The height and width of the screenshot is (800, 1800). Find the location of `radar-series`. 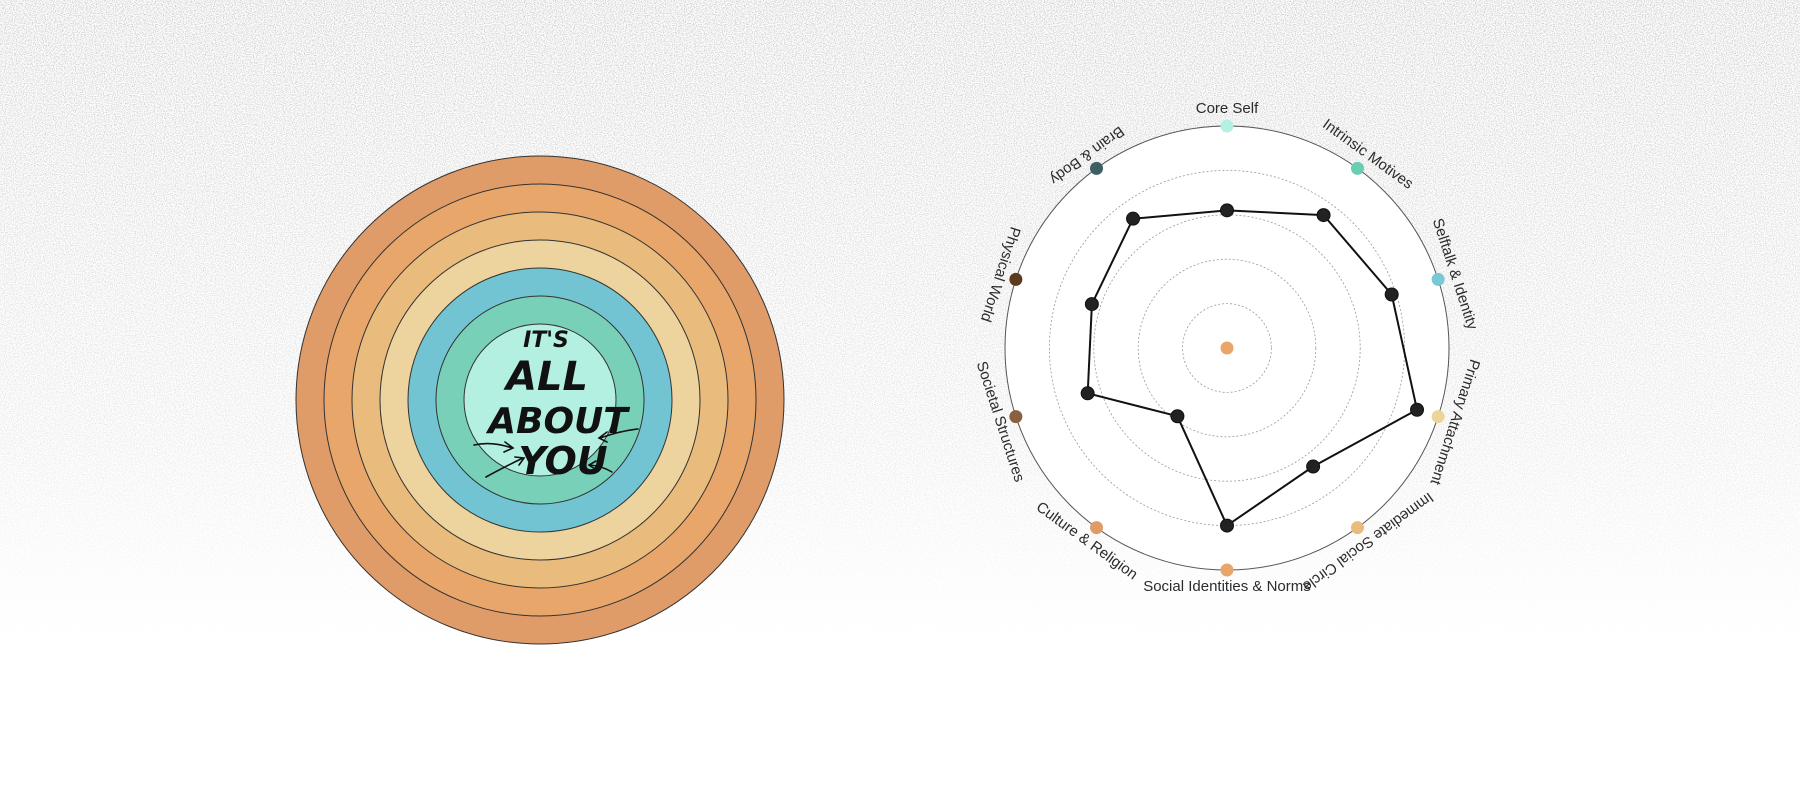

radar-series is located at coordinates (1252, 368).